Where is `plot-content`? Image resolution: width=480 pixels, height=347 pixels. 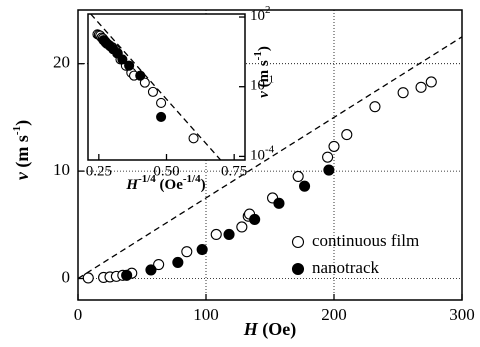 plot-content is located at coordinates (156, 87).